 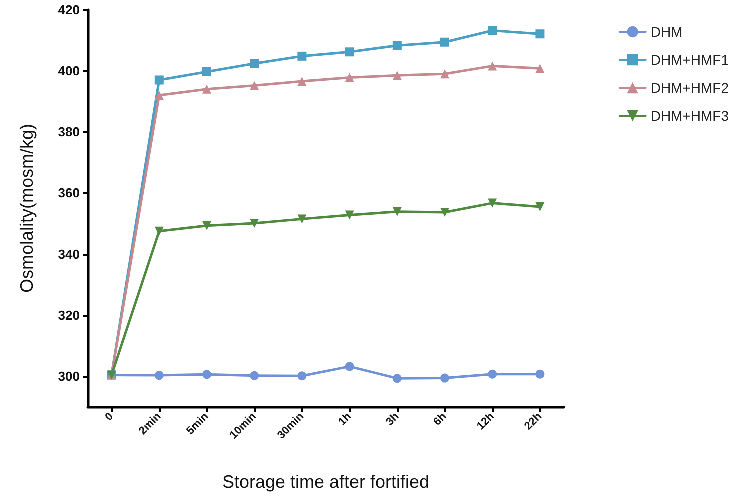 What do you see at coordinates (69, 315) in the screenshot?
I see `y-tick-label: 320` at bounding box center [69, 315].